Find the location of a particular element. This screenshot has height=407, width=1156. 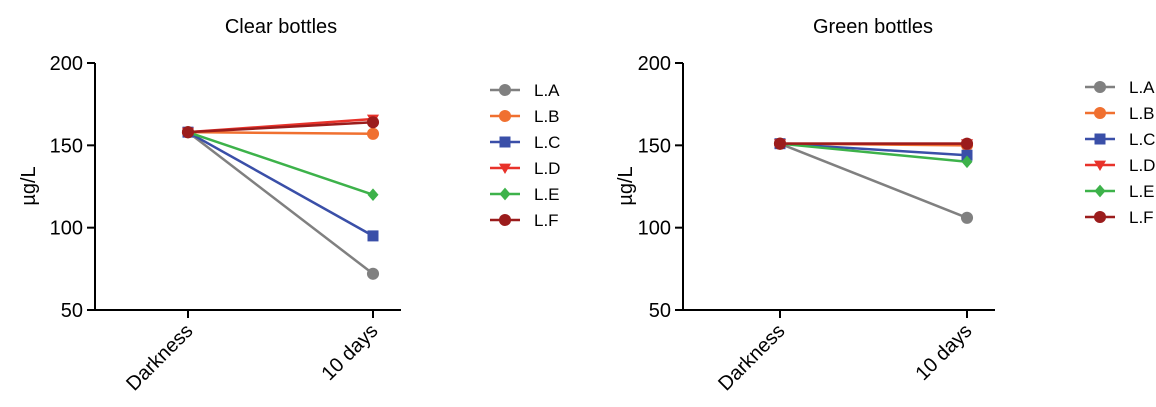

chart-title: Clear bottles is located at coordinates (281, 27).